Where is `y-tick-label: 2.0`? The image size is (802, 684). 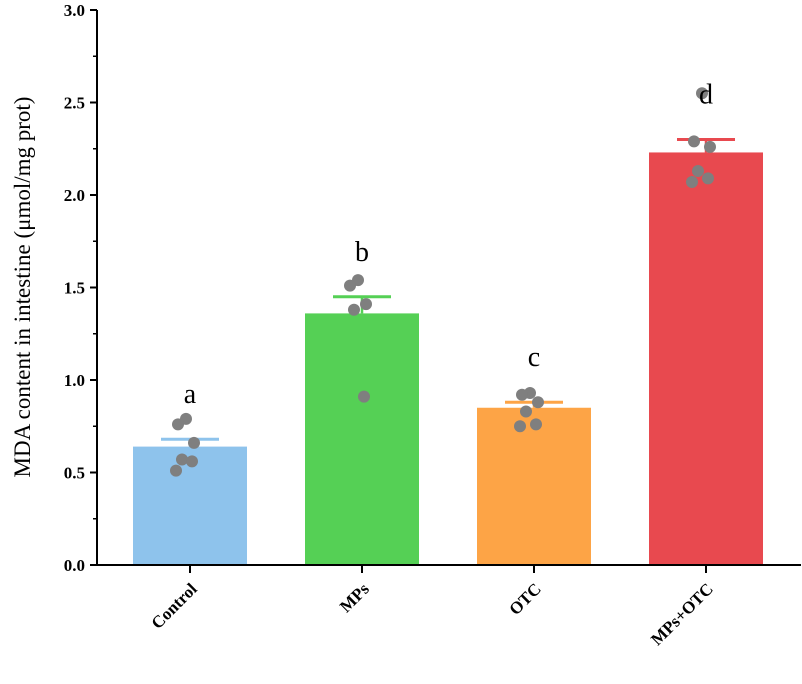
y-tick-label: 2.0 is located at coordinates (74, 195).